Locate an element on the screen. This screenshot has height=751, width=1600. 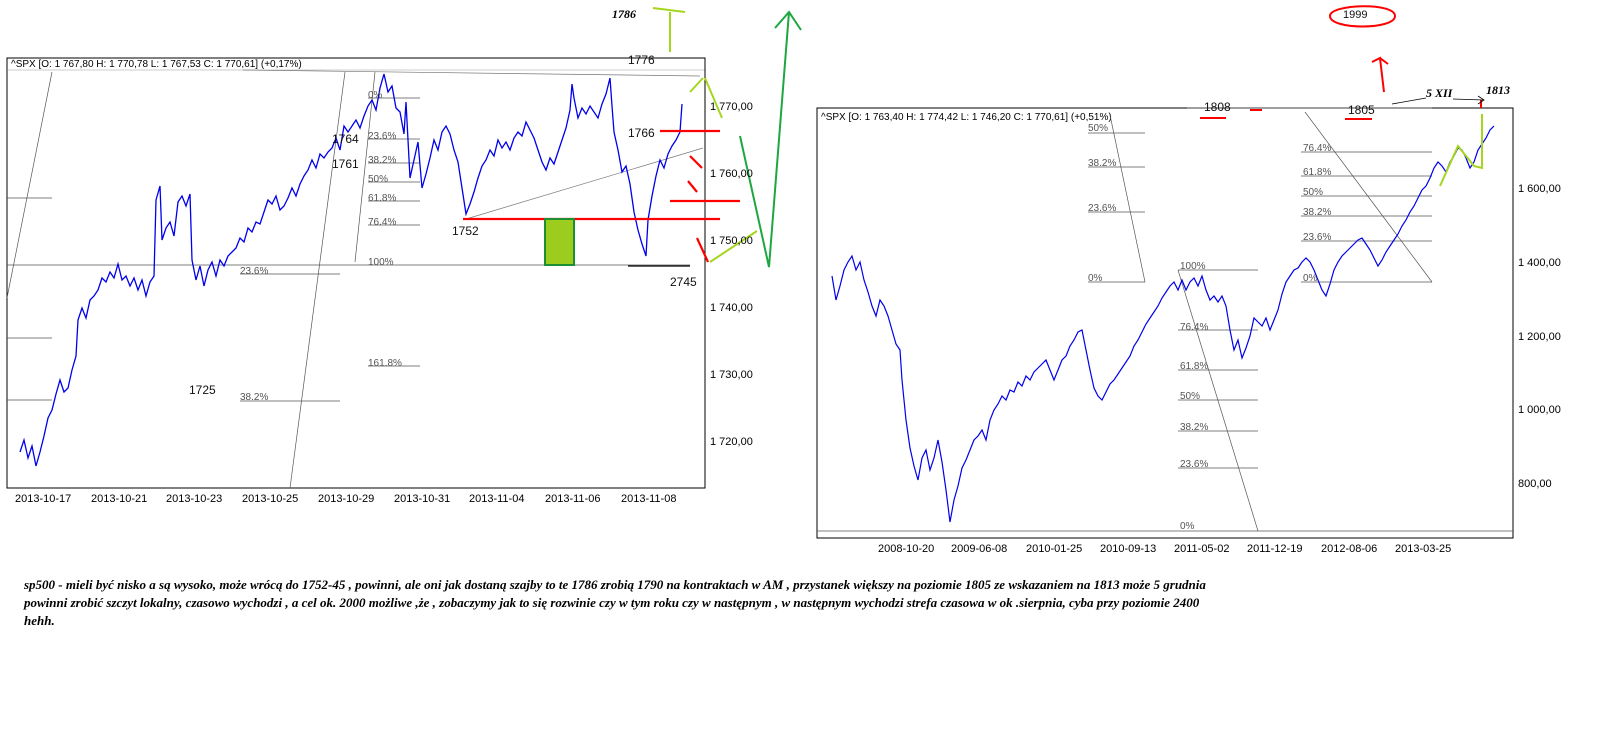
right-fib-lines is located at coordinates (1260, 319).